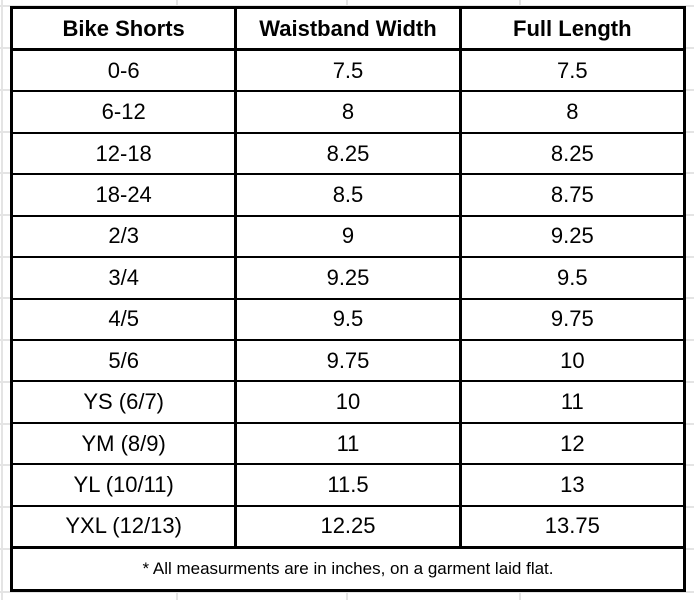 Image resolution: width=694 pixels, height=600 pixels. I want to click on size-cell: 5/6, so click(125, 360).